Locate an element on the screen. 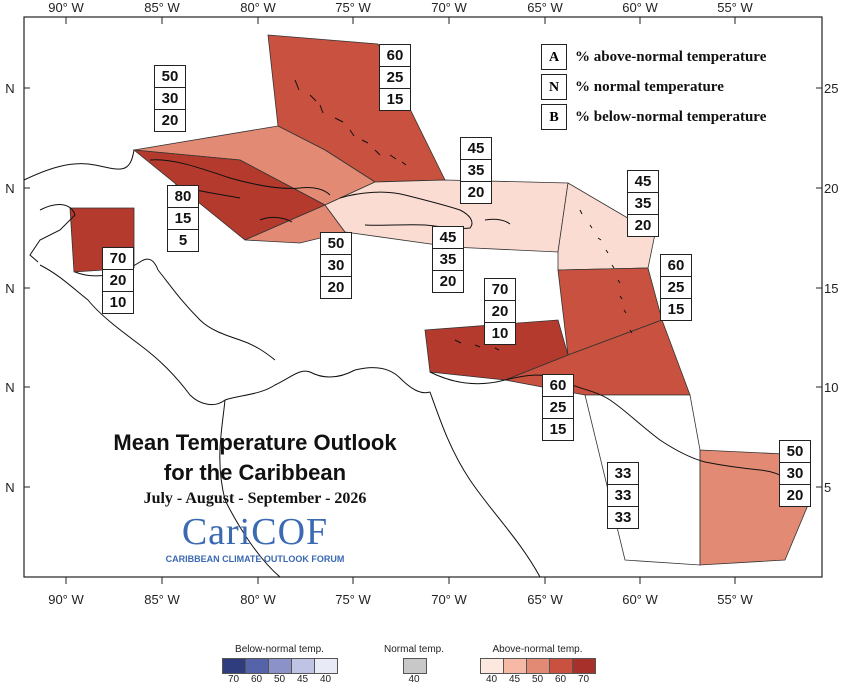 This screenshot has height=685, width=845. caricof-logo: CariCOF CARIBBEAN CLIMATE OUTLOOK FORUM is located at coordinates (255, 538).